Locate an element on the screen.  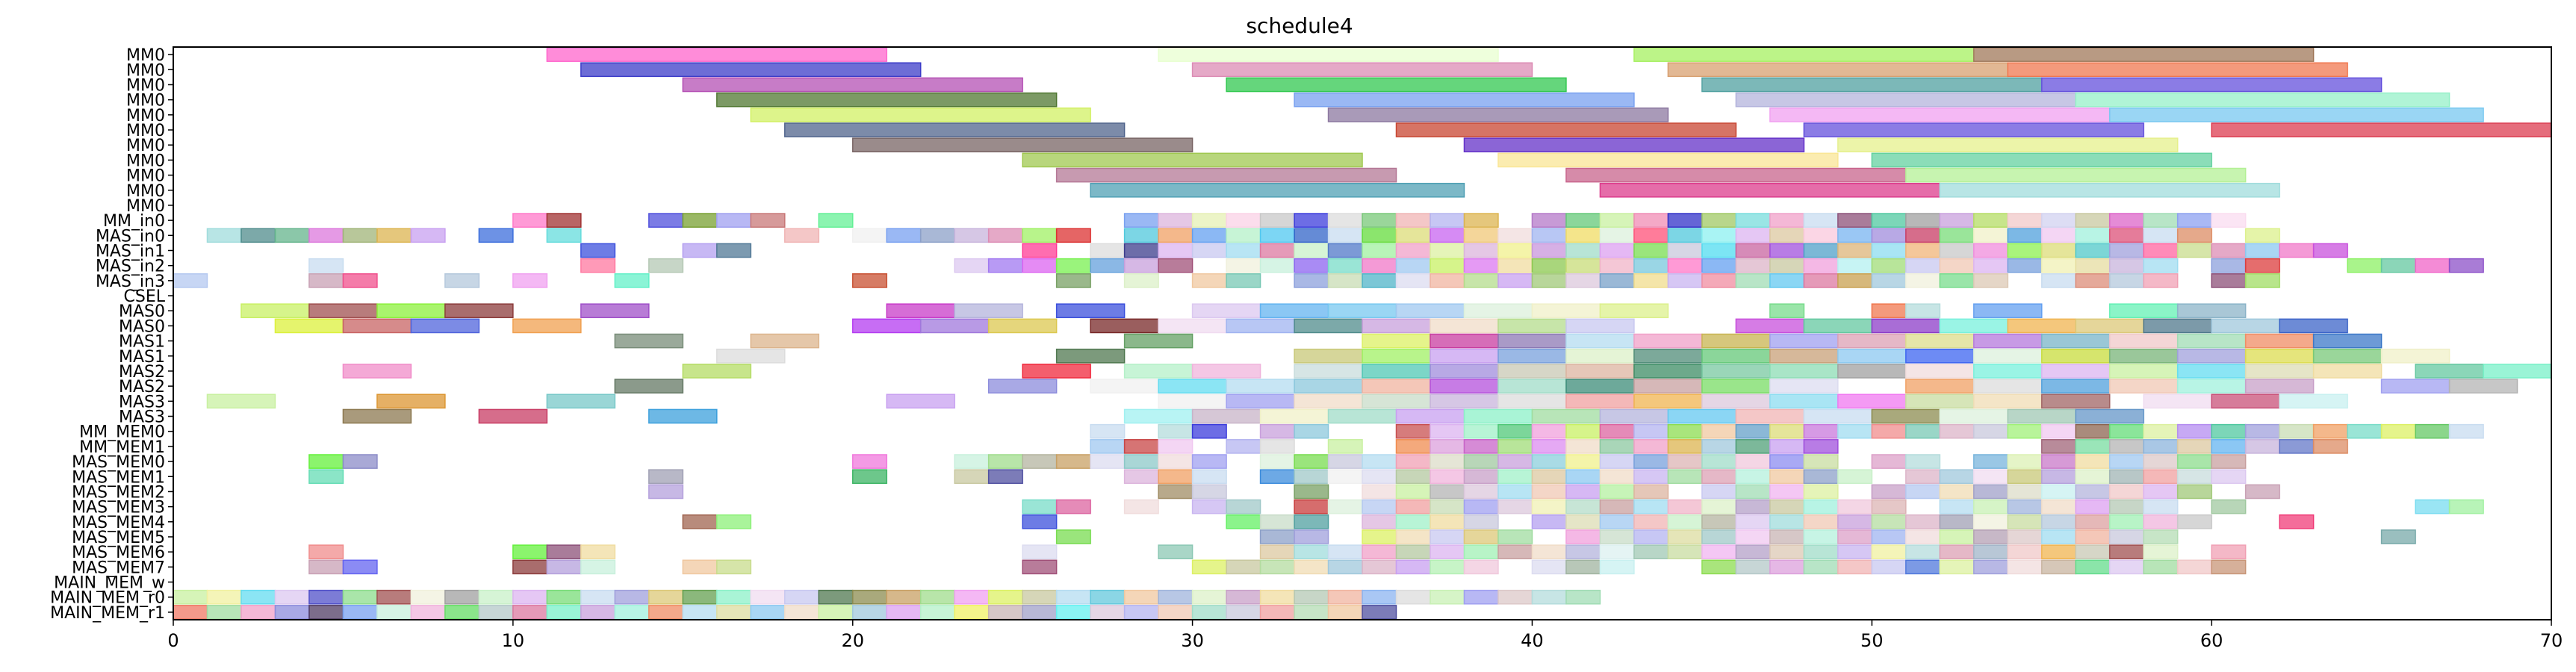
x-tick-label: 60 is located at coordinates (2211, 640).